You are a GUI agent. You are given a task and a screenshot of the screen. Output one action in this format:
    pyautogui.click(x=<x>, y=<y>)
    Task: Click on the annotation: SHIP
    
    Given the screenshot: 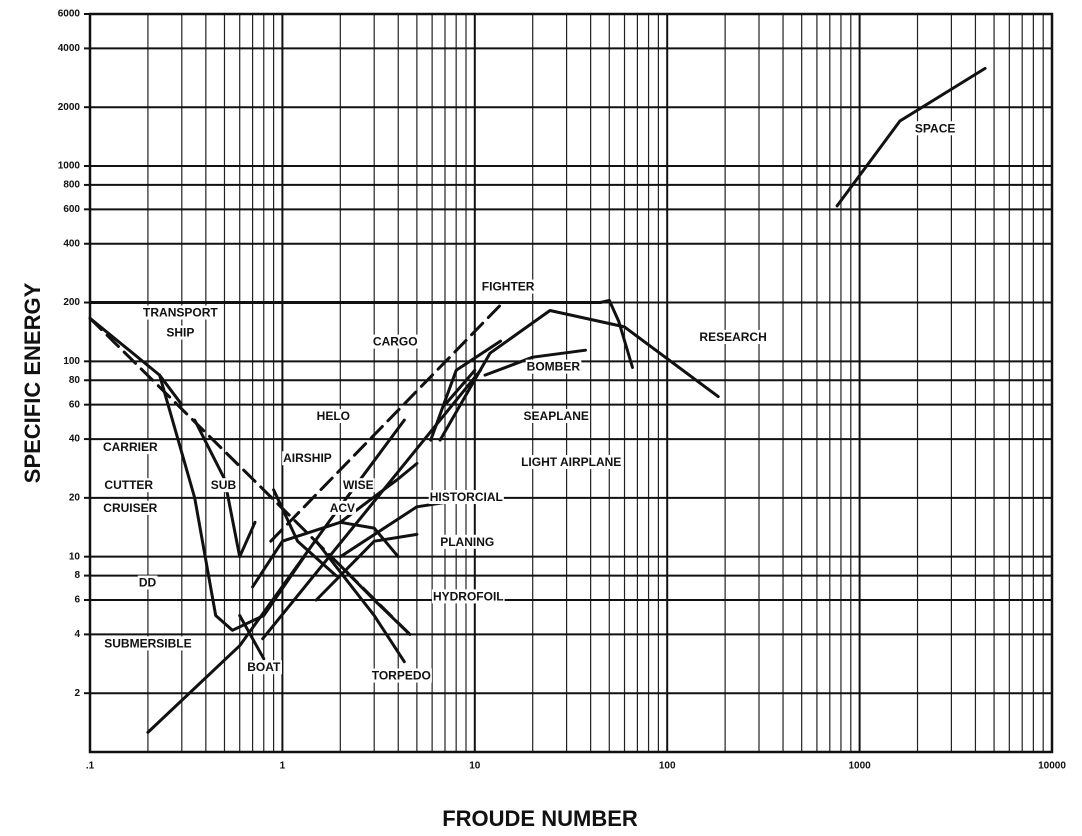 What is the action you would take?
    pyautogui.click(x=180, y=333)
    